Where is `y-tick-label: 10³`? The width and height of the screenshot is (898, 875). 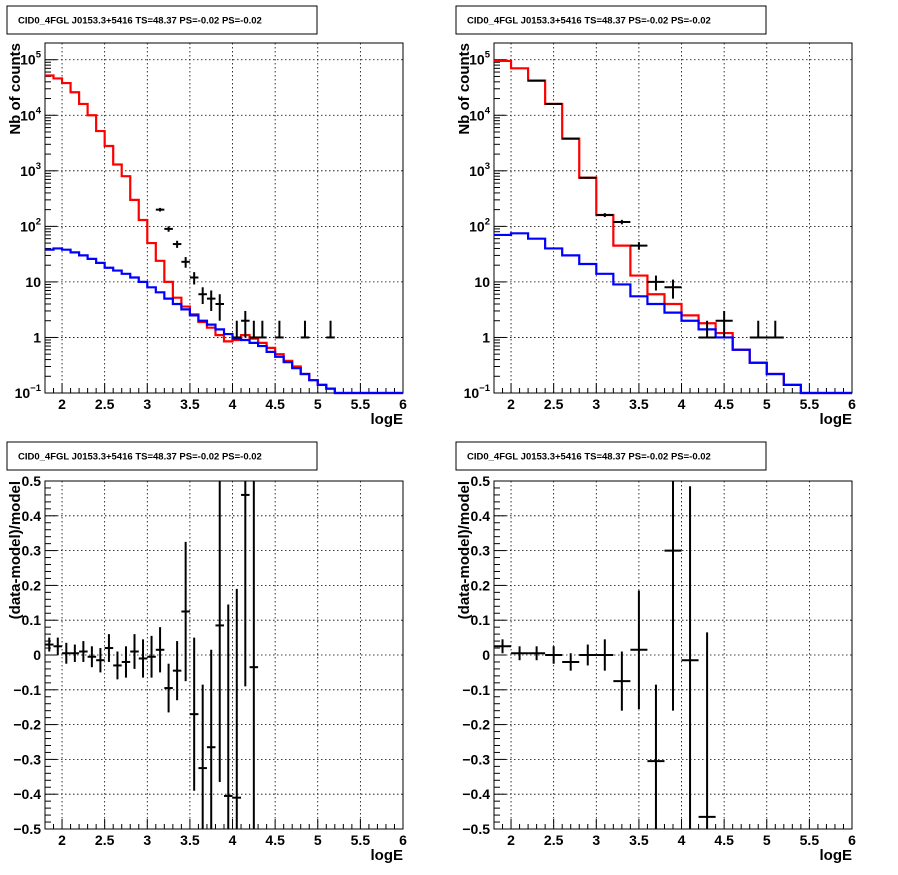
y-tick-label: 10³ is located at coordinates (479, 170).